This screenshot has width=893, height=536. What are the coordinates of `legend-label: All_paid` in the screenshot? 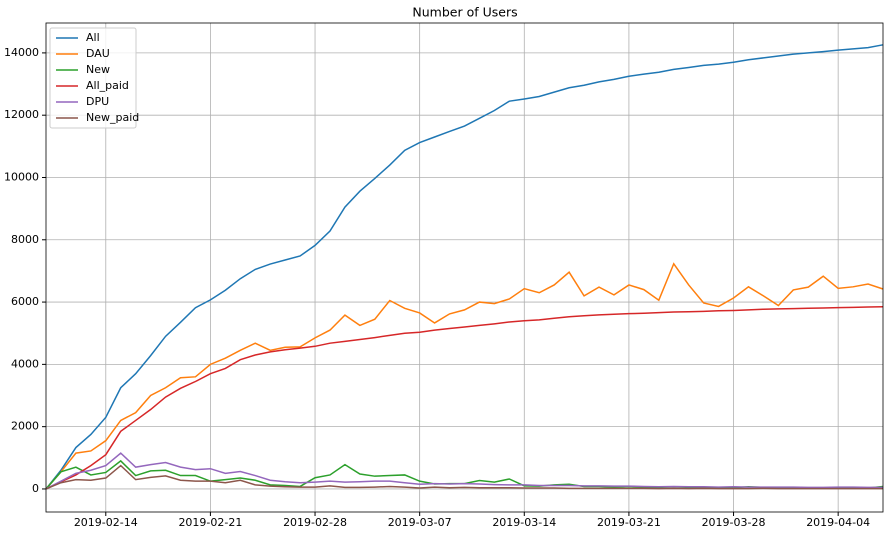 It's located at (107, 85).